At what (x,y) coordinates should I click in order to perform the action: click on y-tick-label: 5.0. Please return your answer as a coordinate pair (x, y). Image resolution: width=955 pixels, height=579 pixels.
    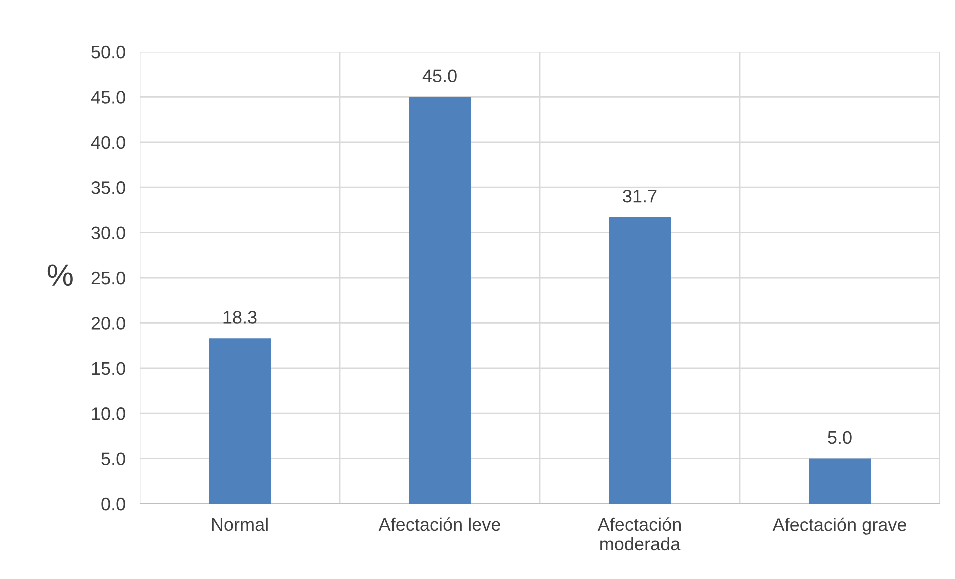
    Looking at the image, I should click on (114, 459).